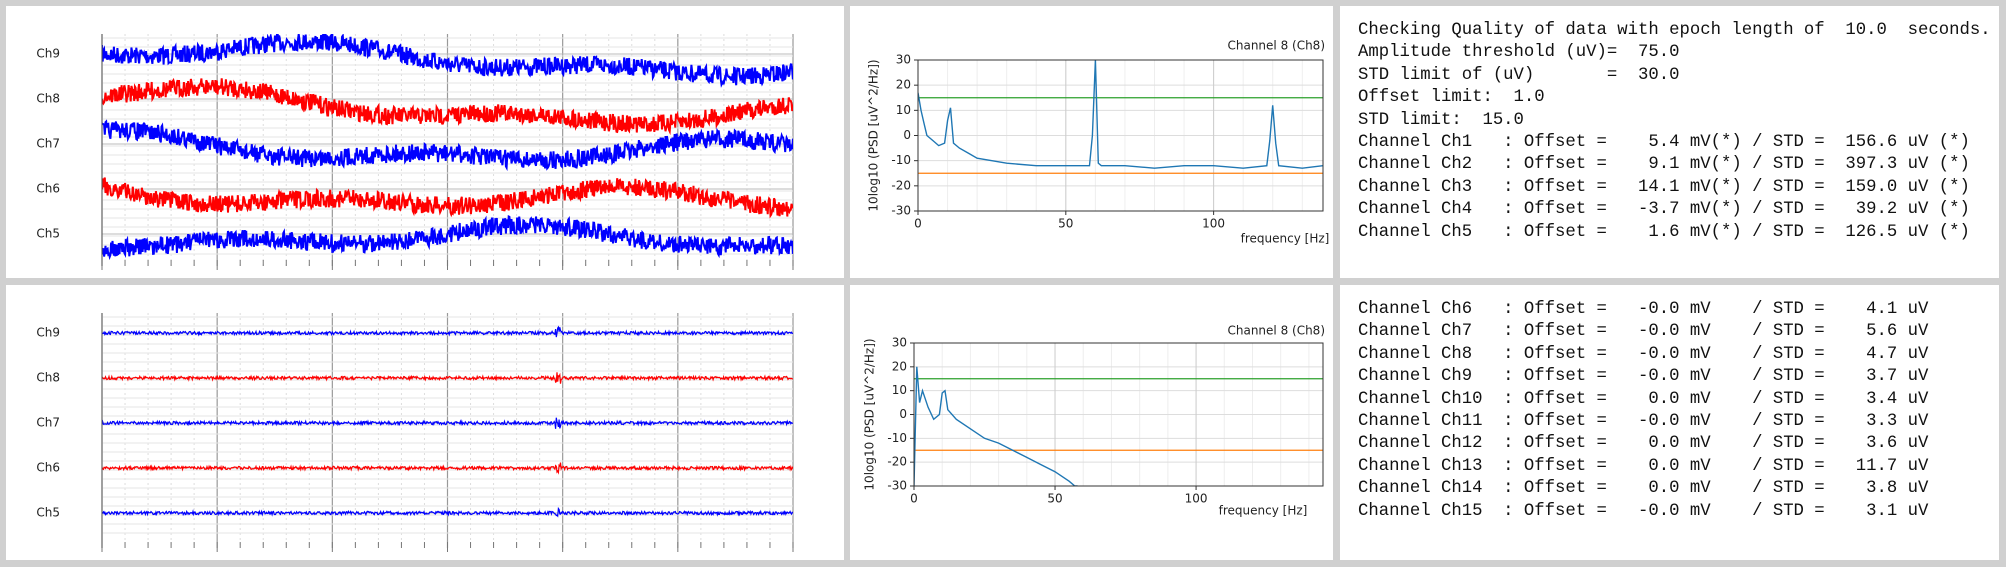 Image resolution: width=2006 pixels, height=567 pixels. I want to click on report-line: Amplitude threshold (uV)= 75.0, so click(1519, 53).